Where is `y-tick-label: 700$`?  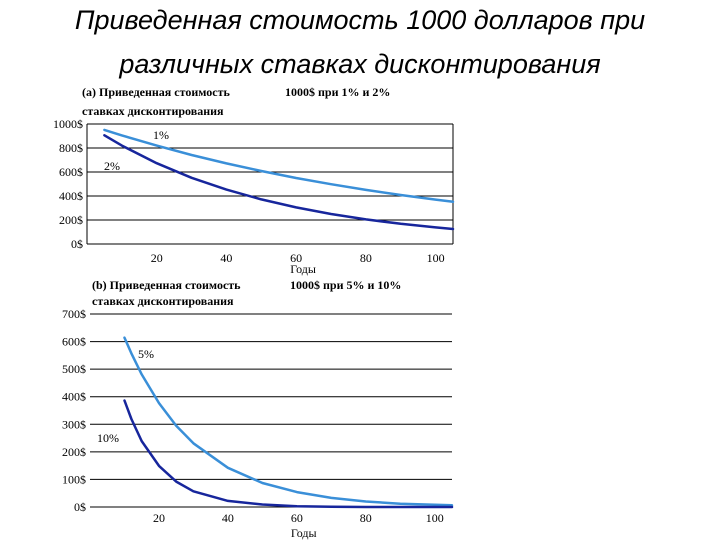 y-tick-label: 700$ is located at coordinates (74, 314).